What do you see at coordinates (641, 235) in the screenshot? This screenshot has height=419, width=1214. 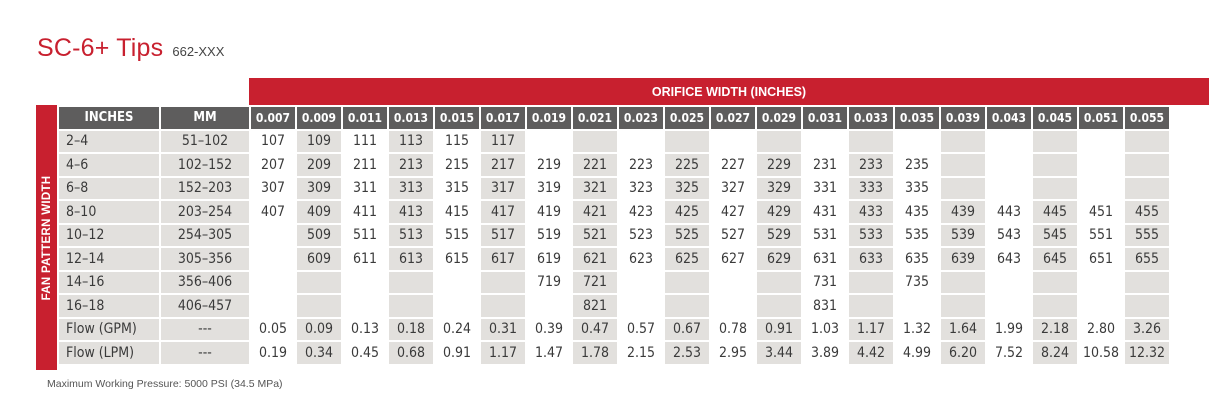 I see `table-cell: 523` at bounding box center [641, 235].